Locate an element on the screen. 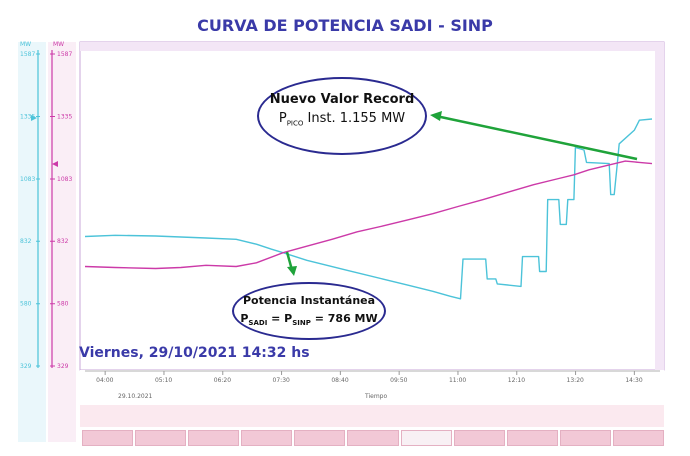 This screenshot has height=456, width=690. instant-callout-title: Potencia Instantánea is located at coordinates (309, 300).